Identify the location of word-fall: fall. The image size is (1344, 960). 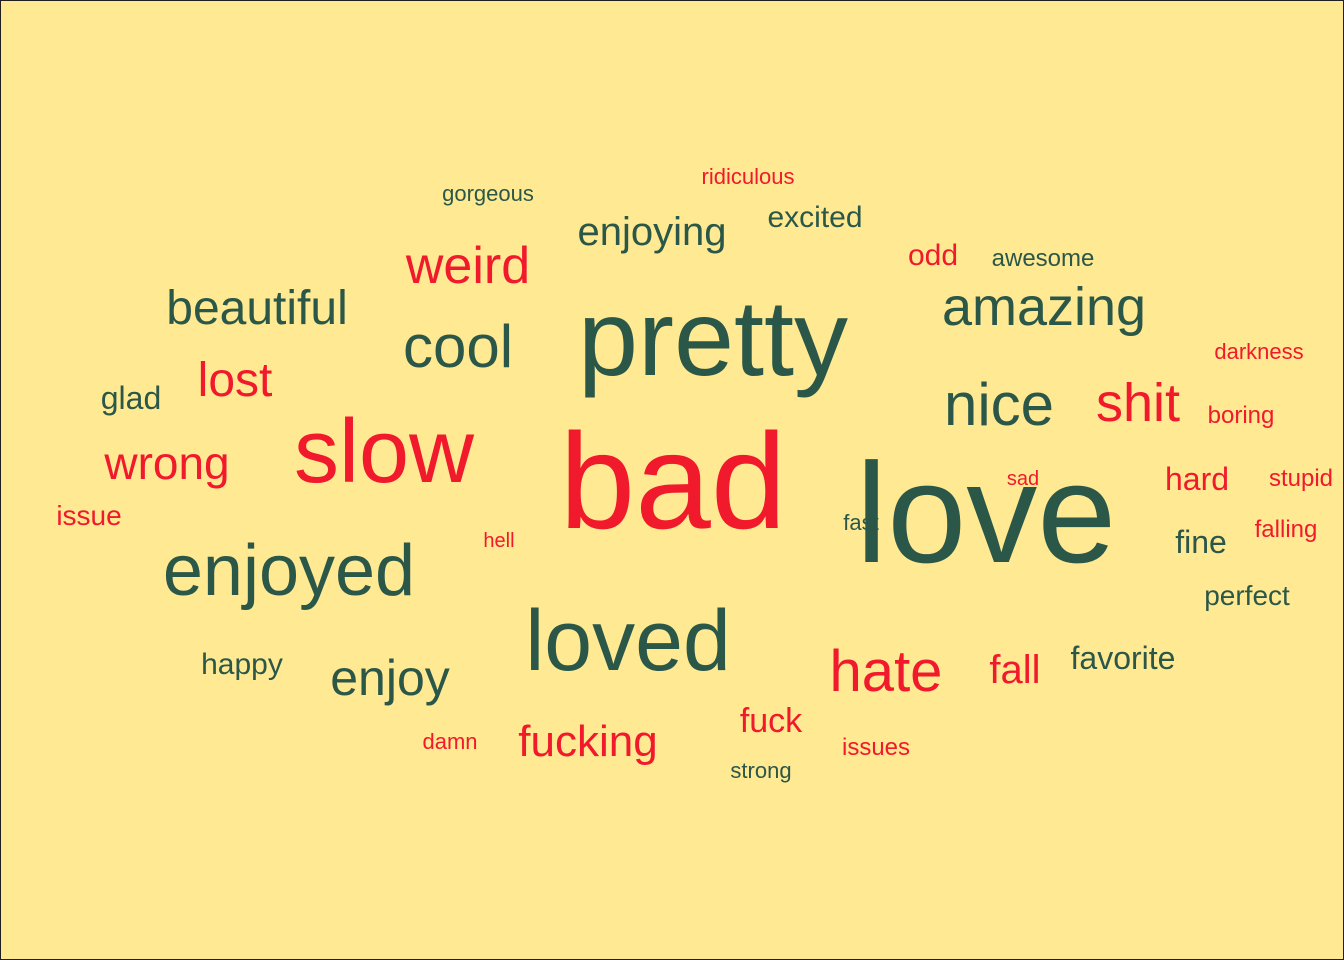
(1015, 670).